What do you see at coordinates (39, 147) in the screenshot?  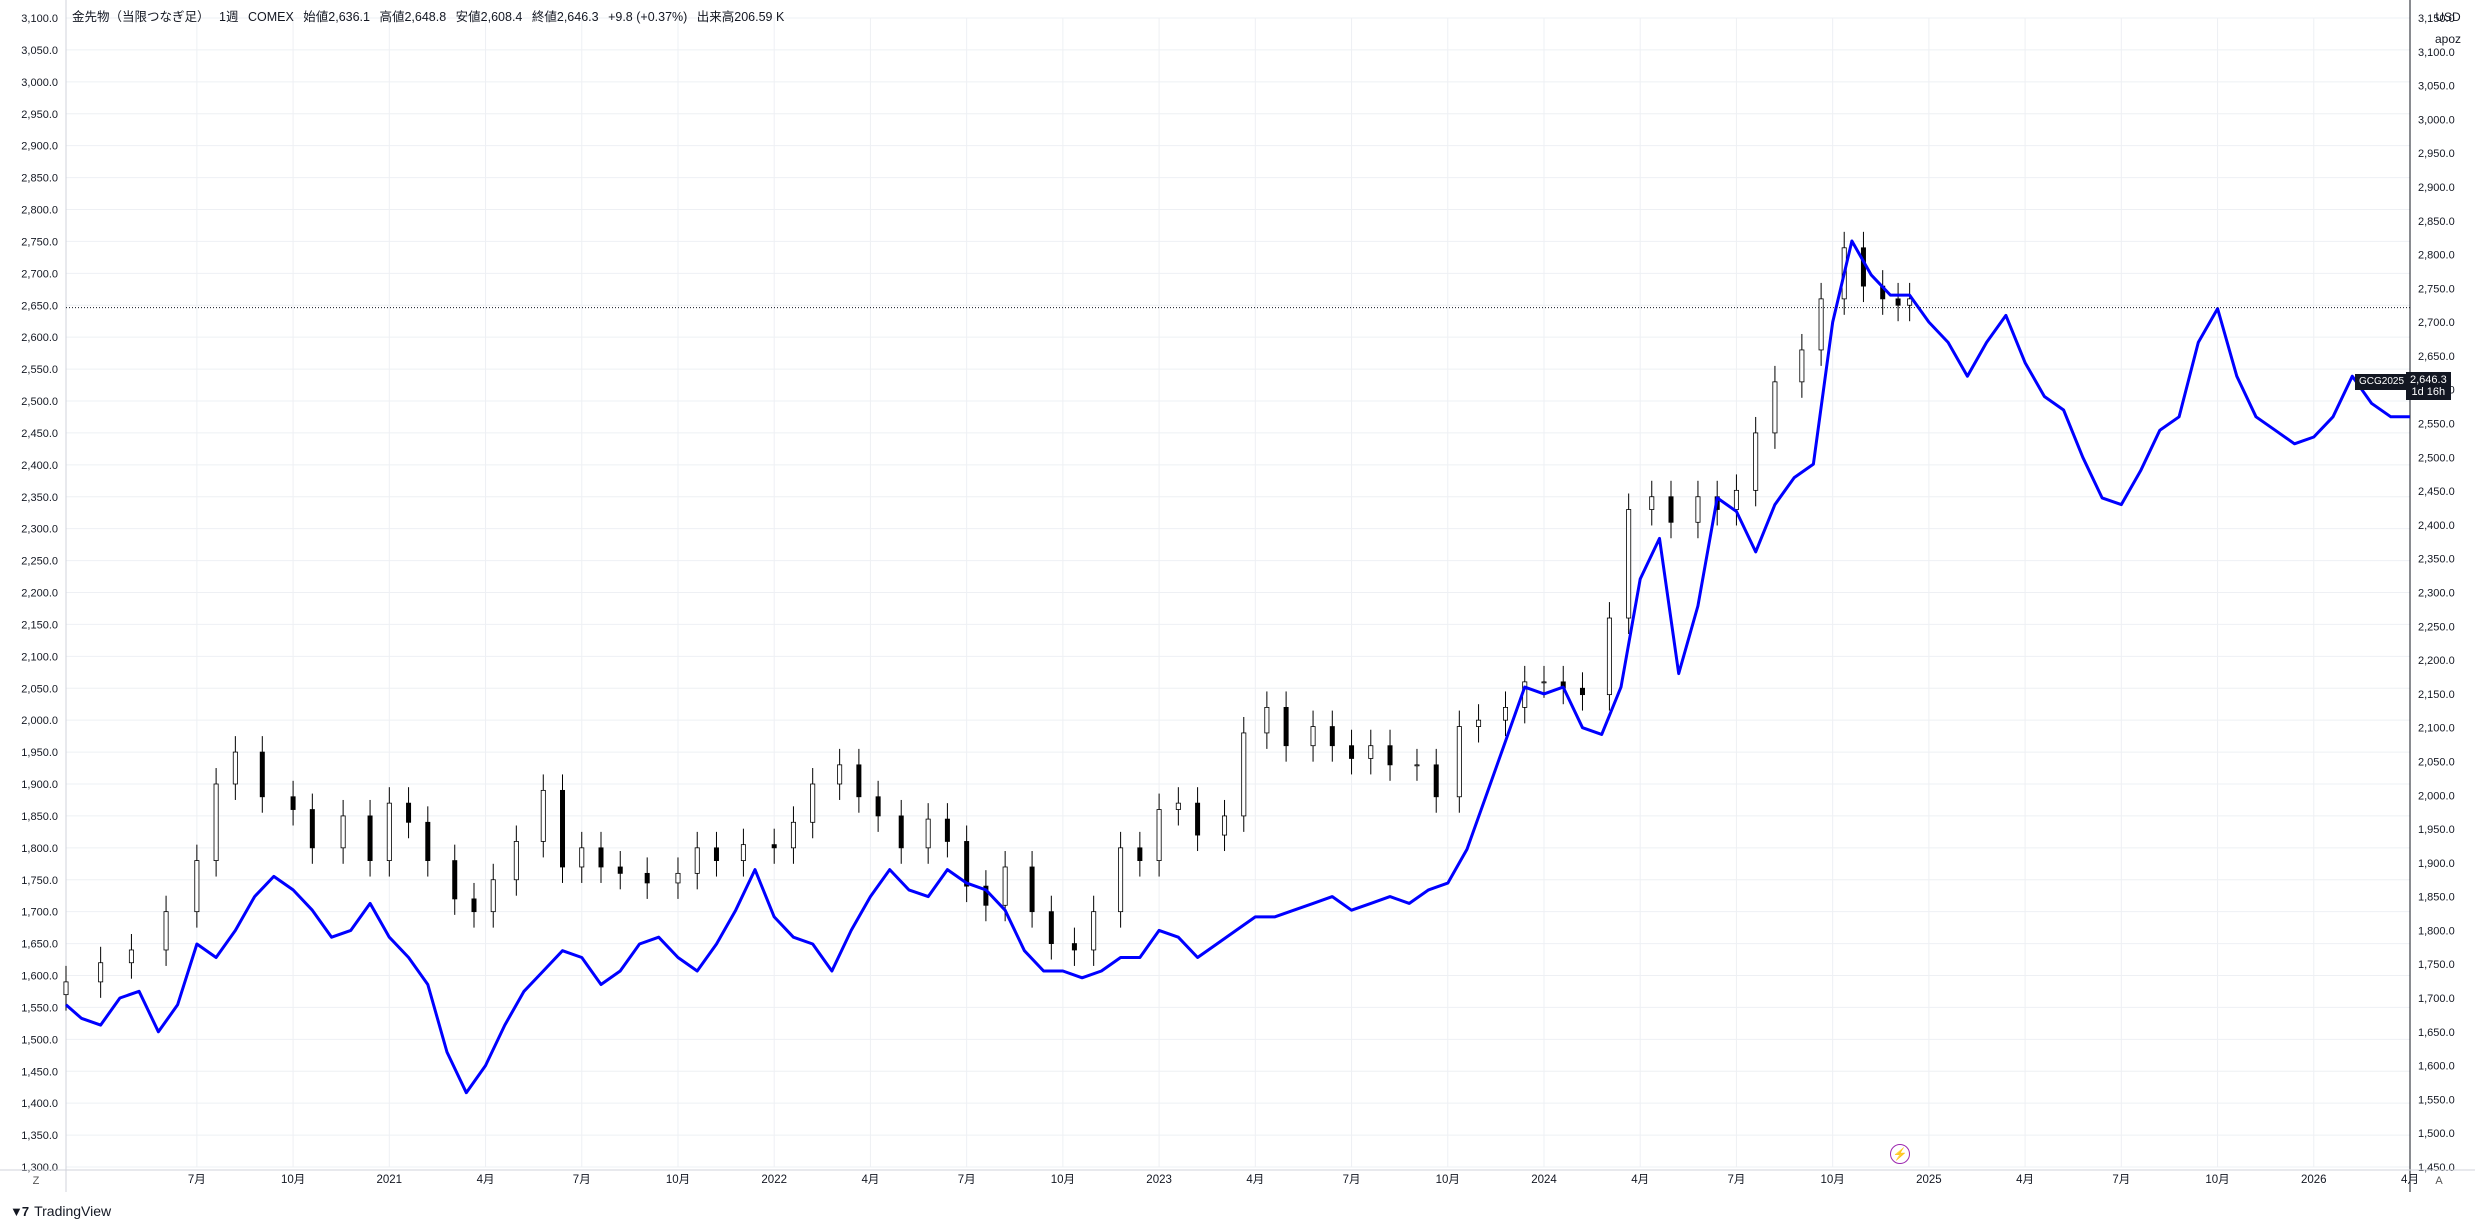 I see `left-axis-tick-label: 2,900.0` at bounding box center [39, 147].